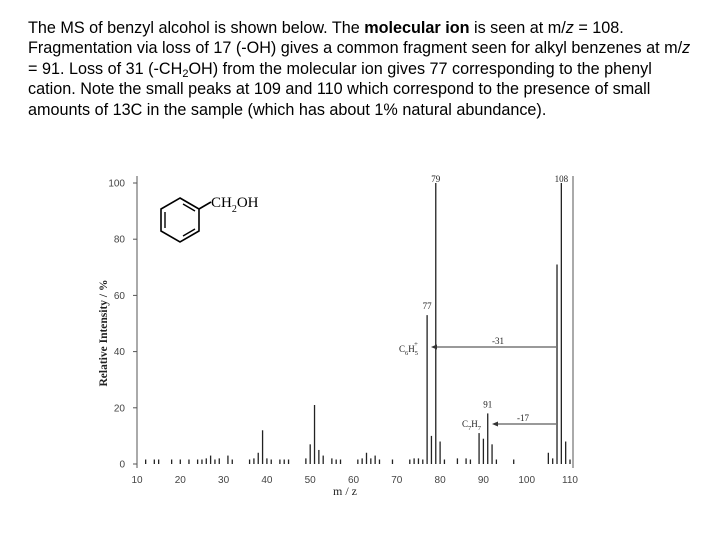  I want to click on y-tick-label: 20, so click(120, 408).